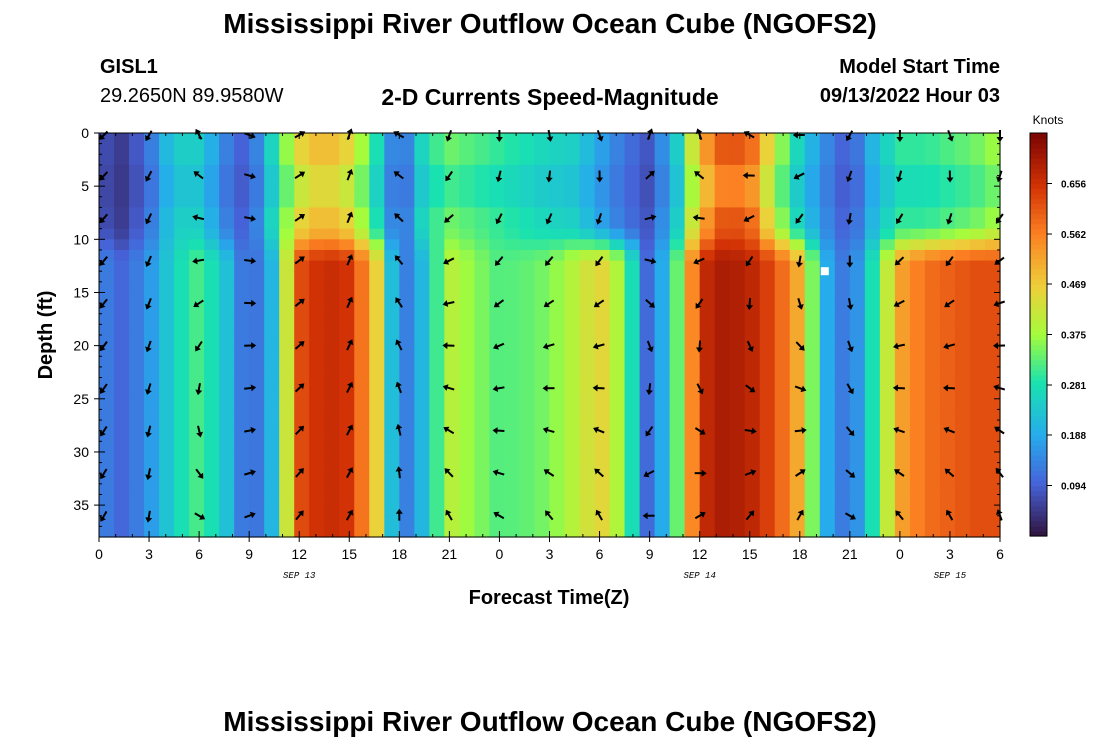 The height and width of the screenshot is (750, 1100). What do you see at coordinates (299, 554) in the screenshot?
I see `x-tick-label: 12` at bounding box center [299, 554].